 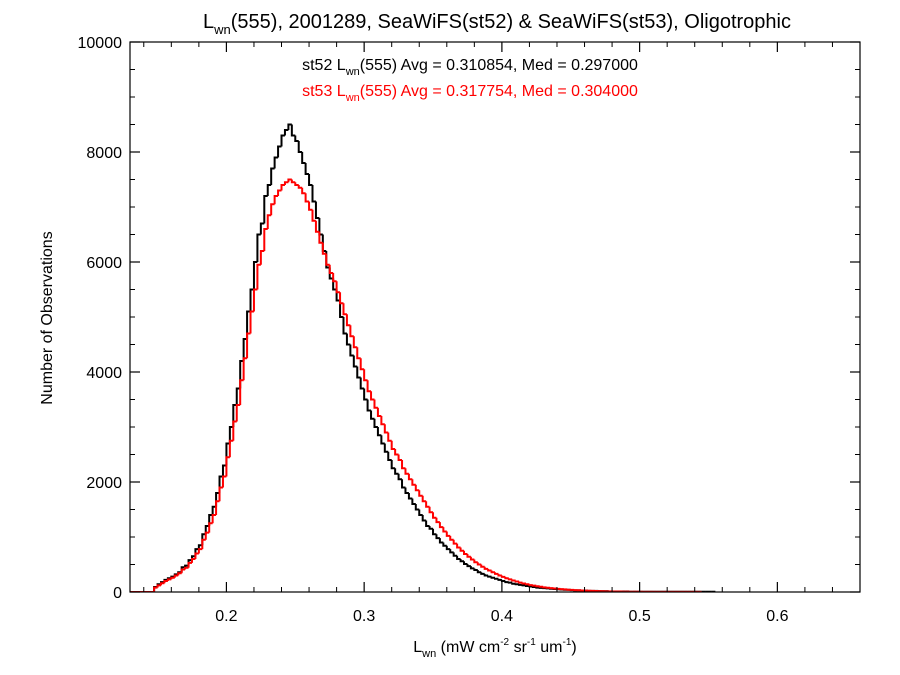 What do you see at coordinates (117, 593) in the screenshot?
I see `y-tick-label: 0` at bounding box center [117, 593].